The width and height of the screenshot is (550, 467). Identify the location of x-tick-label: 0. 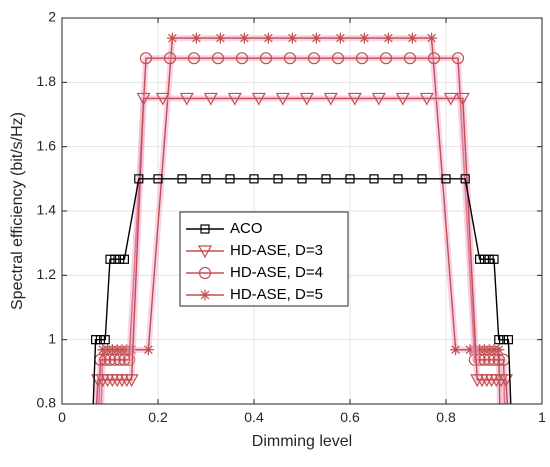
(62, 417).